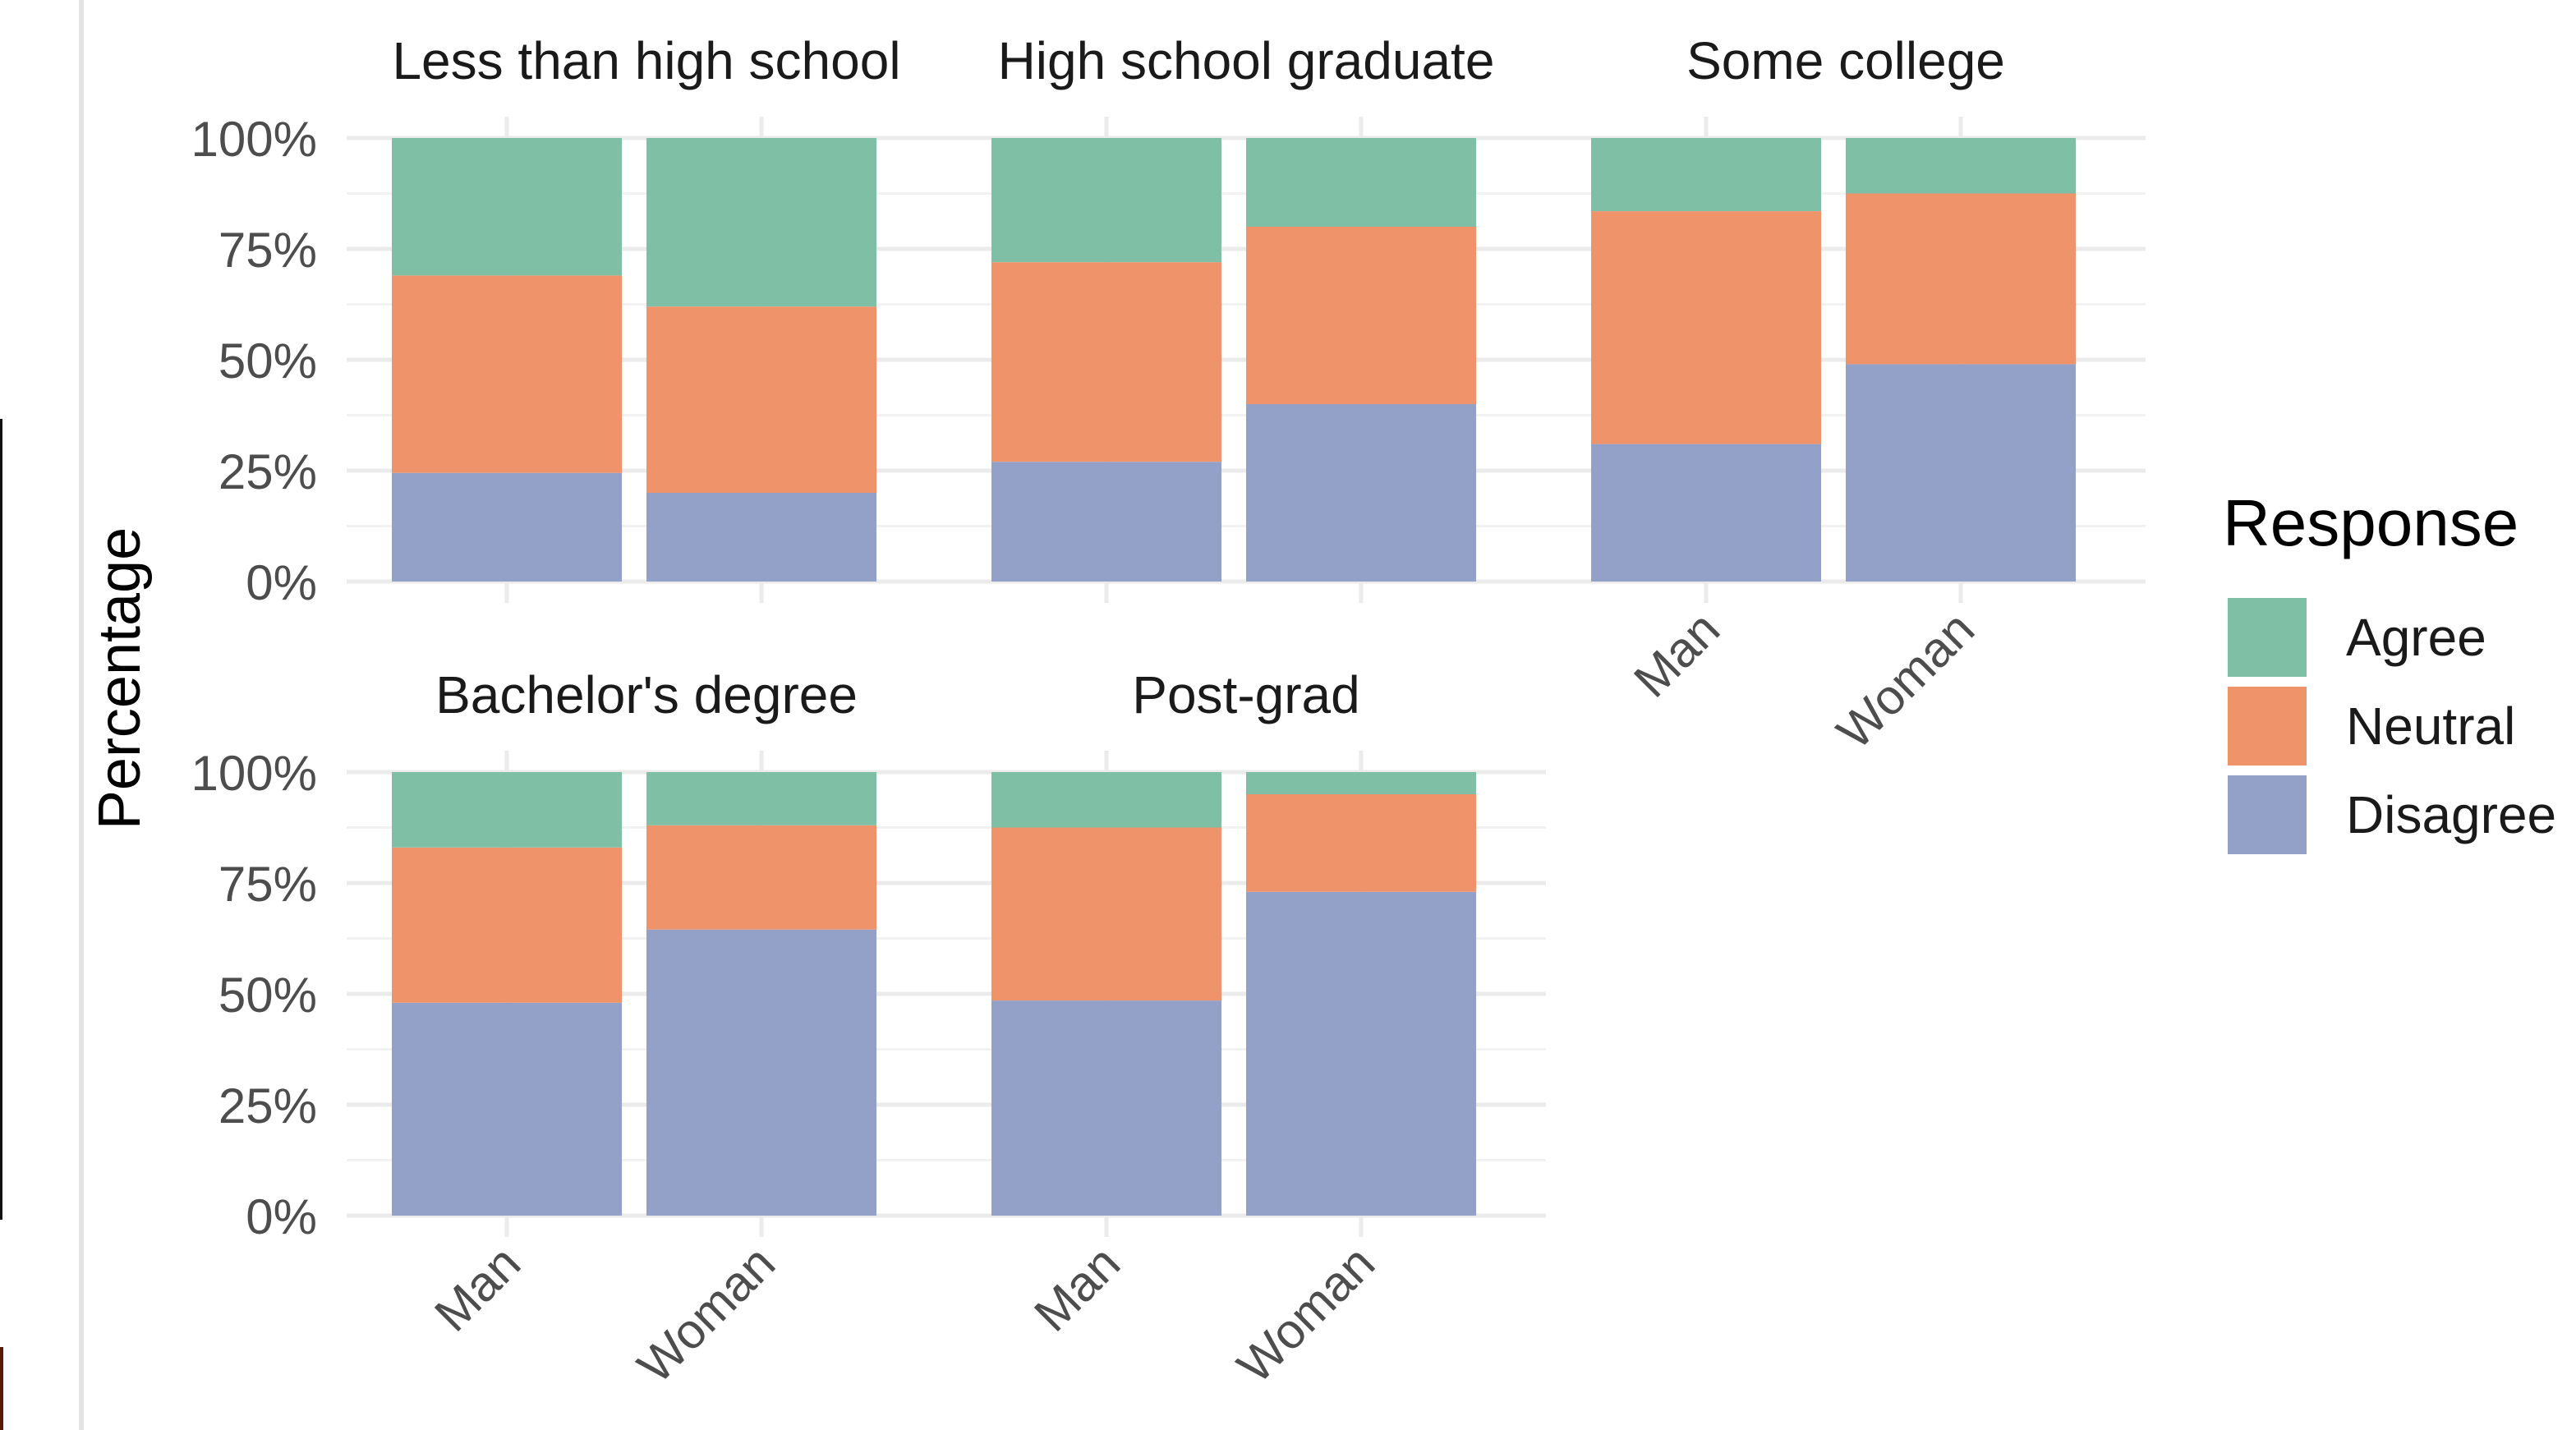  Describe the element at coordinates (1245, 694) in the screenshot. I see `panel-title: Post-grad` at that location.